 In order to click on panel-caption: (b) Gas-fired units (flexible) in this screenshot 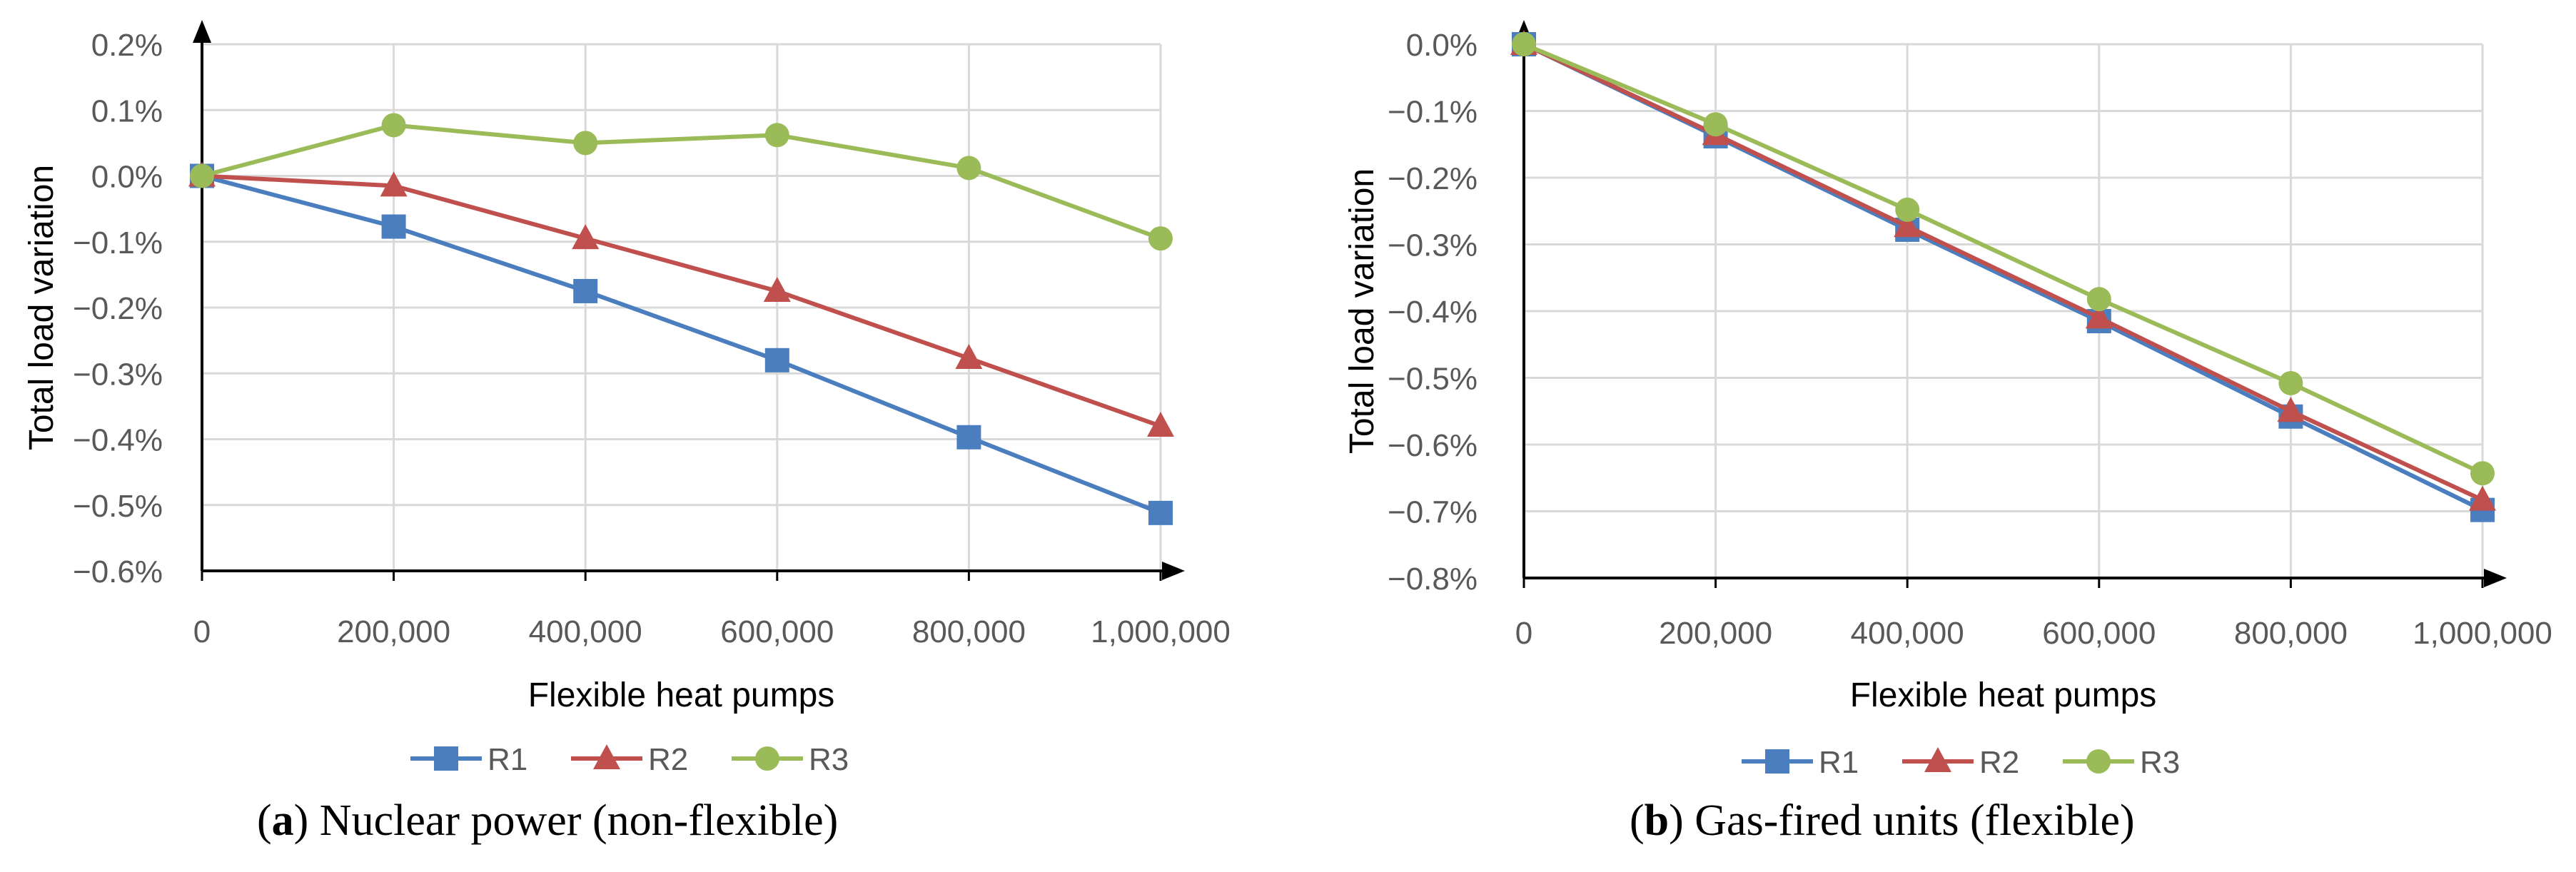, I will do `click(1882, 820)`.